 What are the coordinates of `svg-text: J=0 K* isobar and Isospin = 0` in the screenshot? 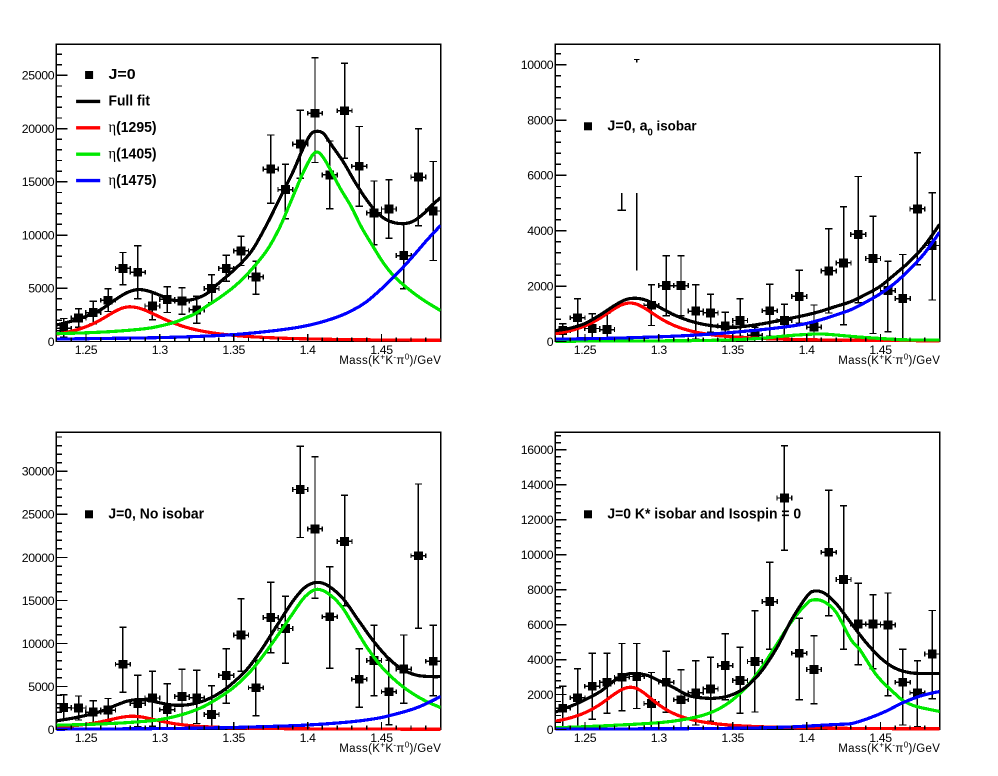 It's located at (704, 514).